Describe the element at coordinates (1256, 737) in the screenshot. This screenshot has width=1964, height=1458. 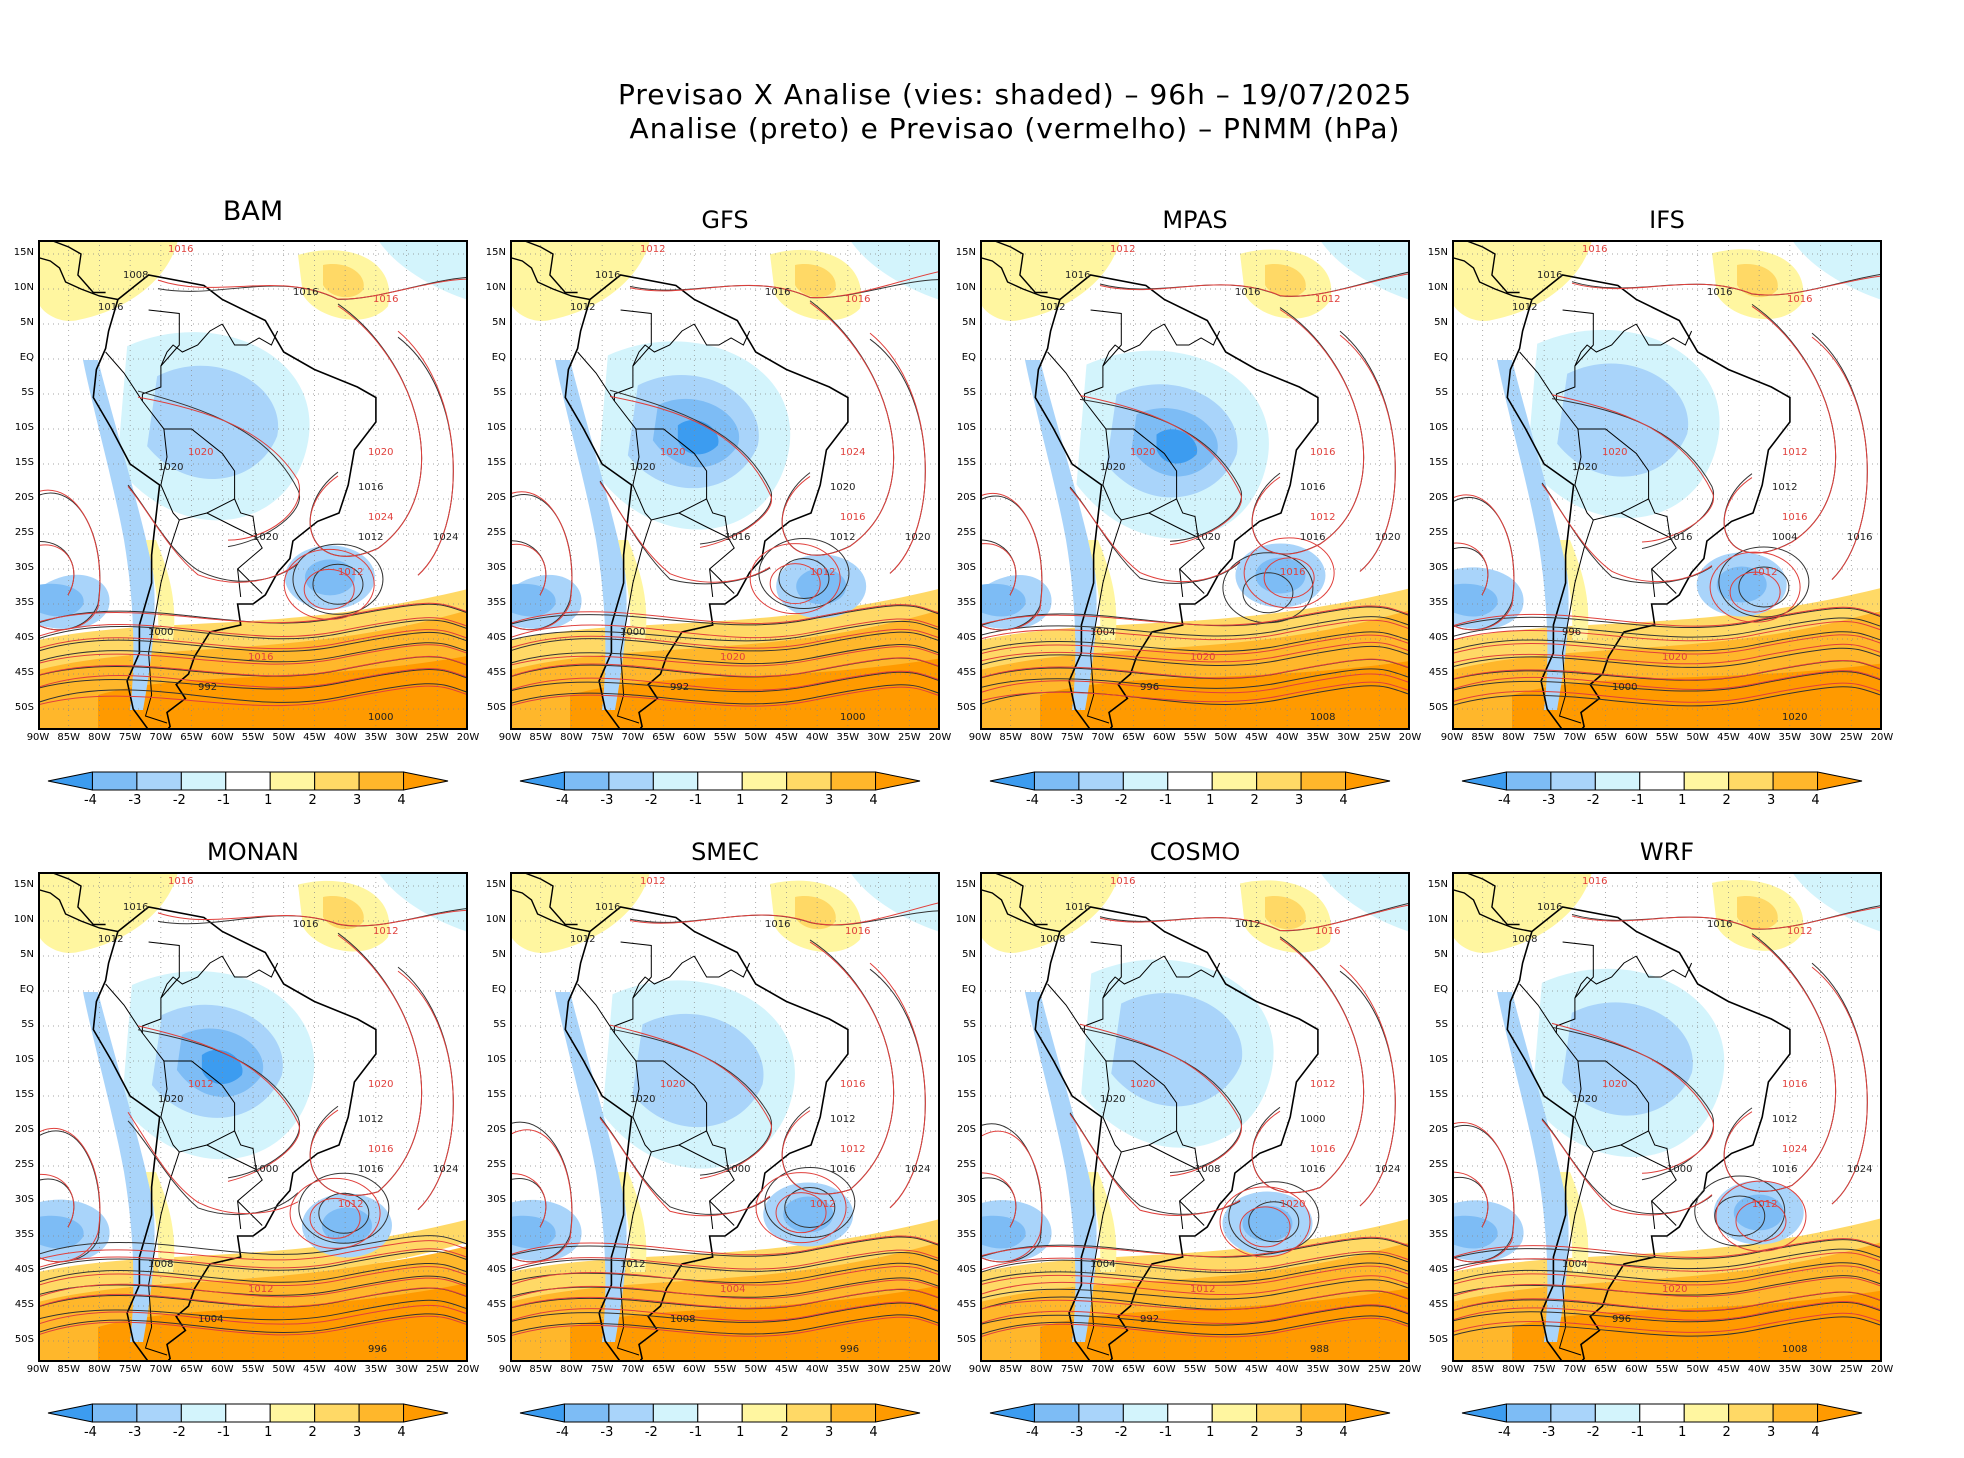
I see `lon-tick-label: 45W` at that location.